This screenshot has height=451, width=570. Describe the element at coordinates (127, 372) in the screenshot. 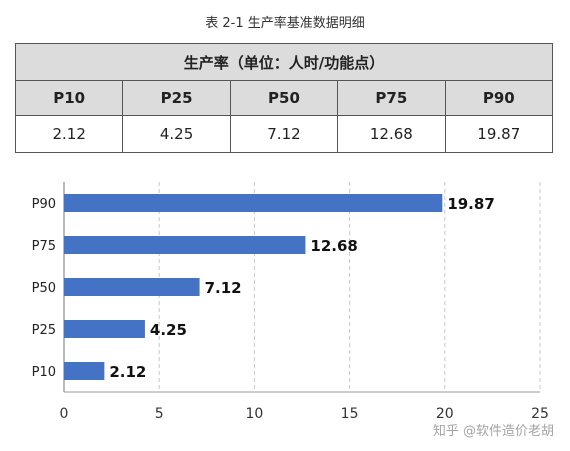

I see `bar-data-label: 2.12` at that location.